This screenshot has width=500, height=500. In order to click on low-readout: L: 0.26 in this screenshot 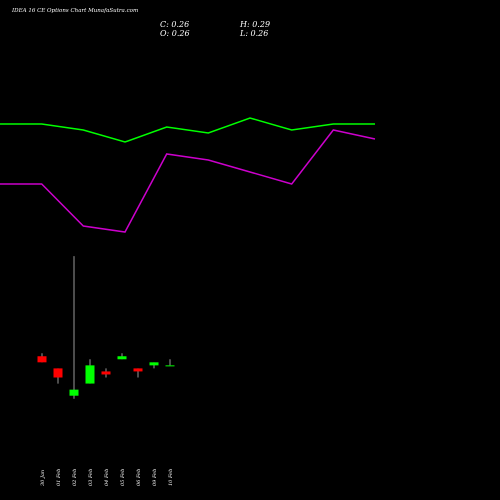, I will do `click(254, 33)`.